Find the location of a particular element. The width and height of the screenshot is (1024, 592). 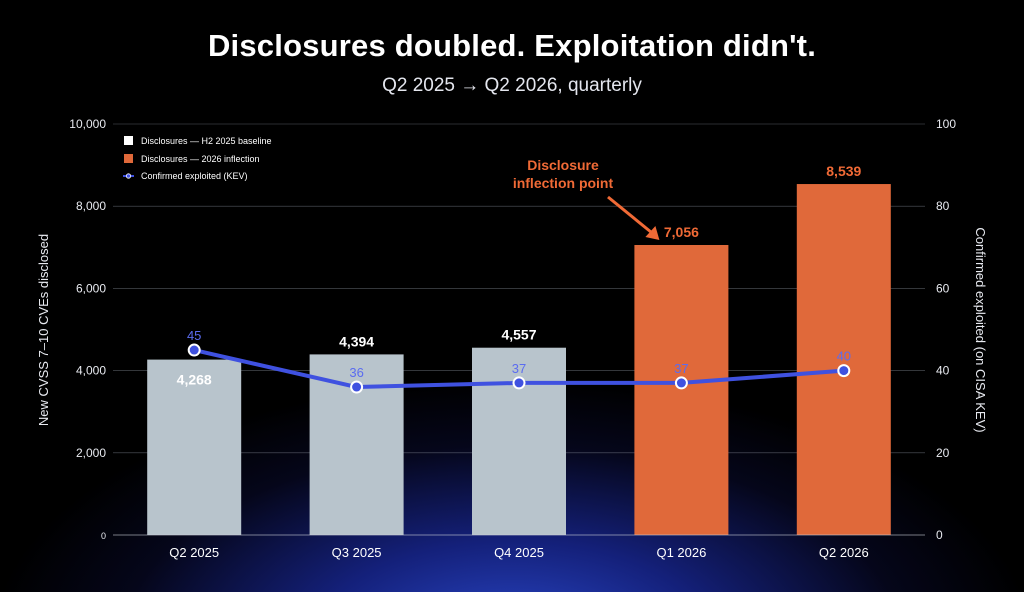

legend-label-baseline: Disclosures — H2 2025 baseline is located at coordinates (206, 141).